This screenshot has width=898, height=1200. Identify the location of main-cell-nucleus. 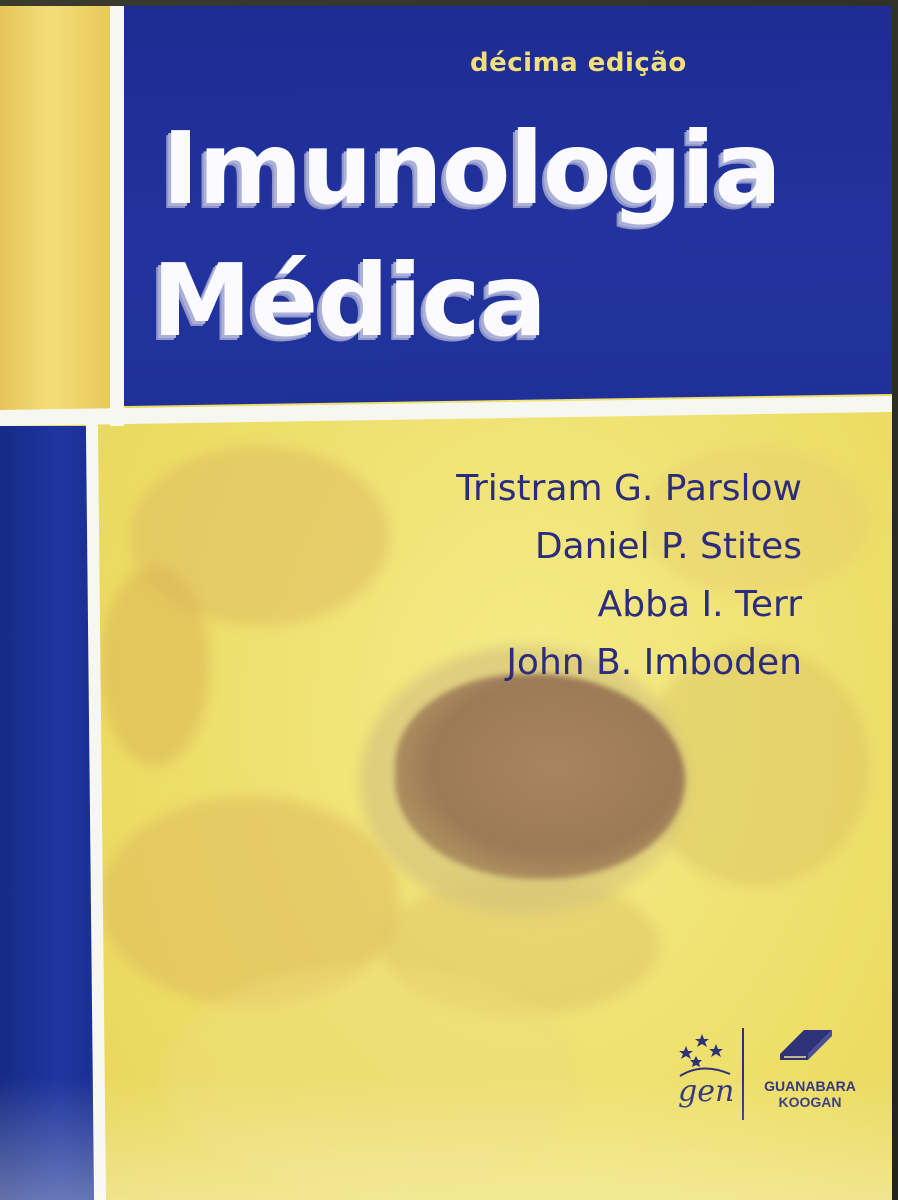
(540, 776).